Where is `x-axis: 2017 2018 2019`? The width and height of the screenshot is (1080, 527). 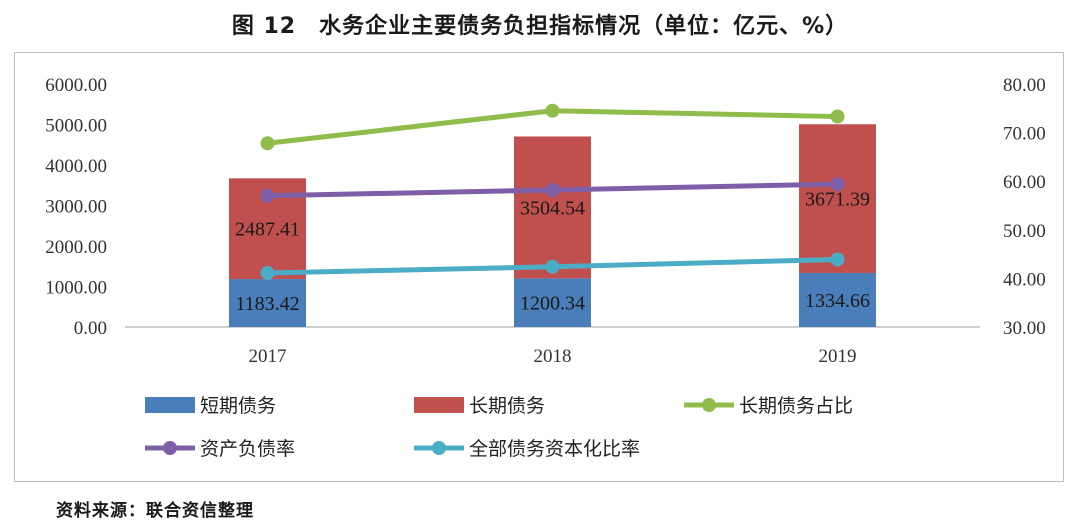
x-axis: 2017 2018 2019 is located at coordinates (553, 356).